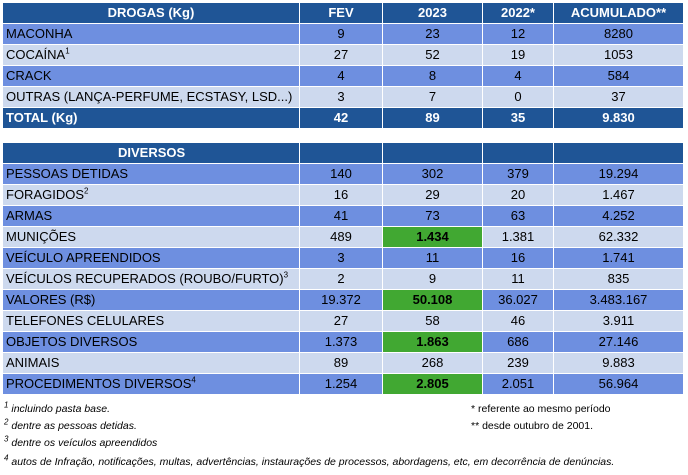  Describe the element at coordinates (151, 195) in the screenshot. I see `row-label: FORAGIDOS2` at that location.